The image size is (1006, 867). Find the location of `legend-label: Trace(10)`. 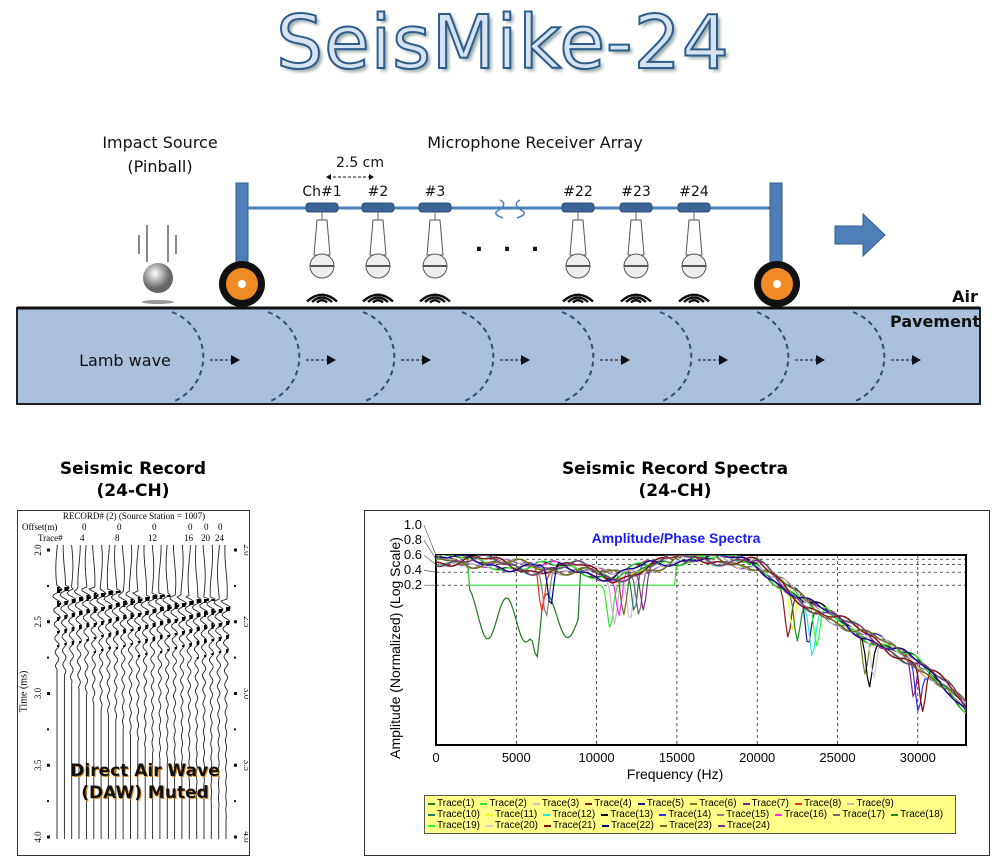

legend-label: Trace(10) is located at coordinates (458, 814).